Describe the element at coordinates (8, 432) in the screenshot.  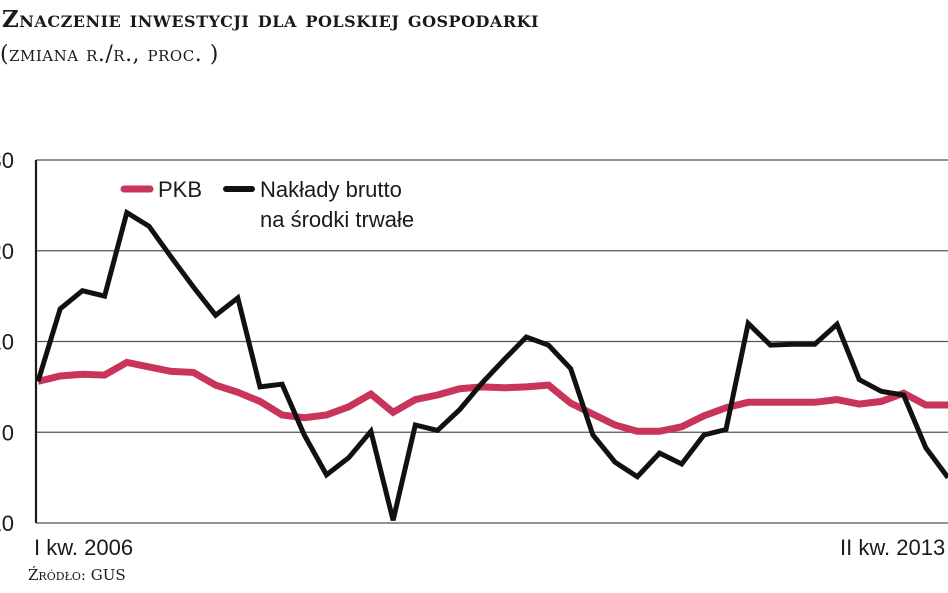
I see `y-tick-label-1: 0` at that location.